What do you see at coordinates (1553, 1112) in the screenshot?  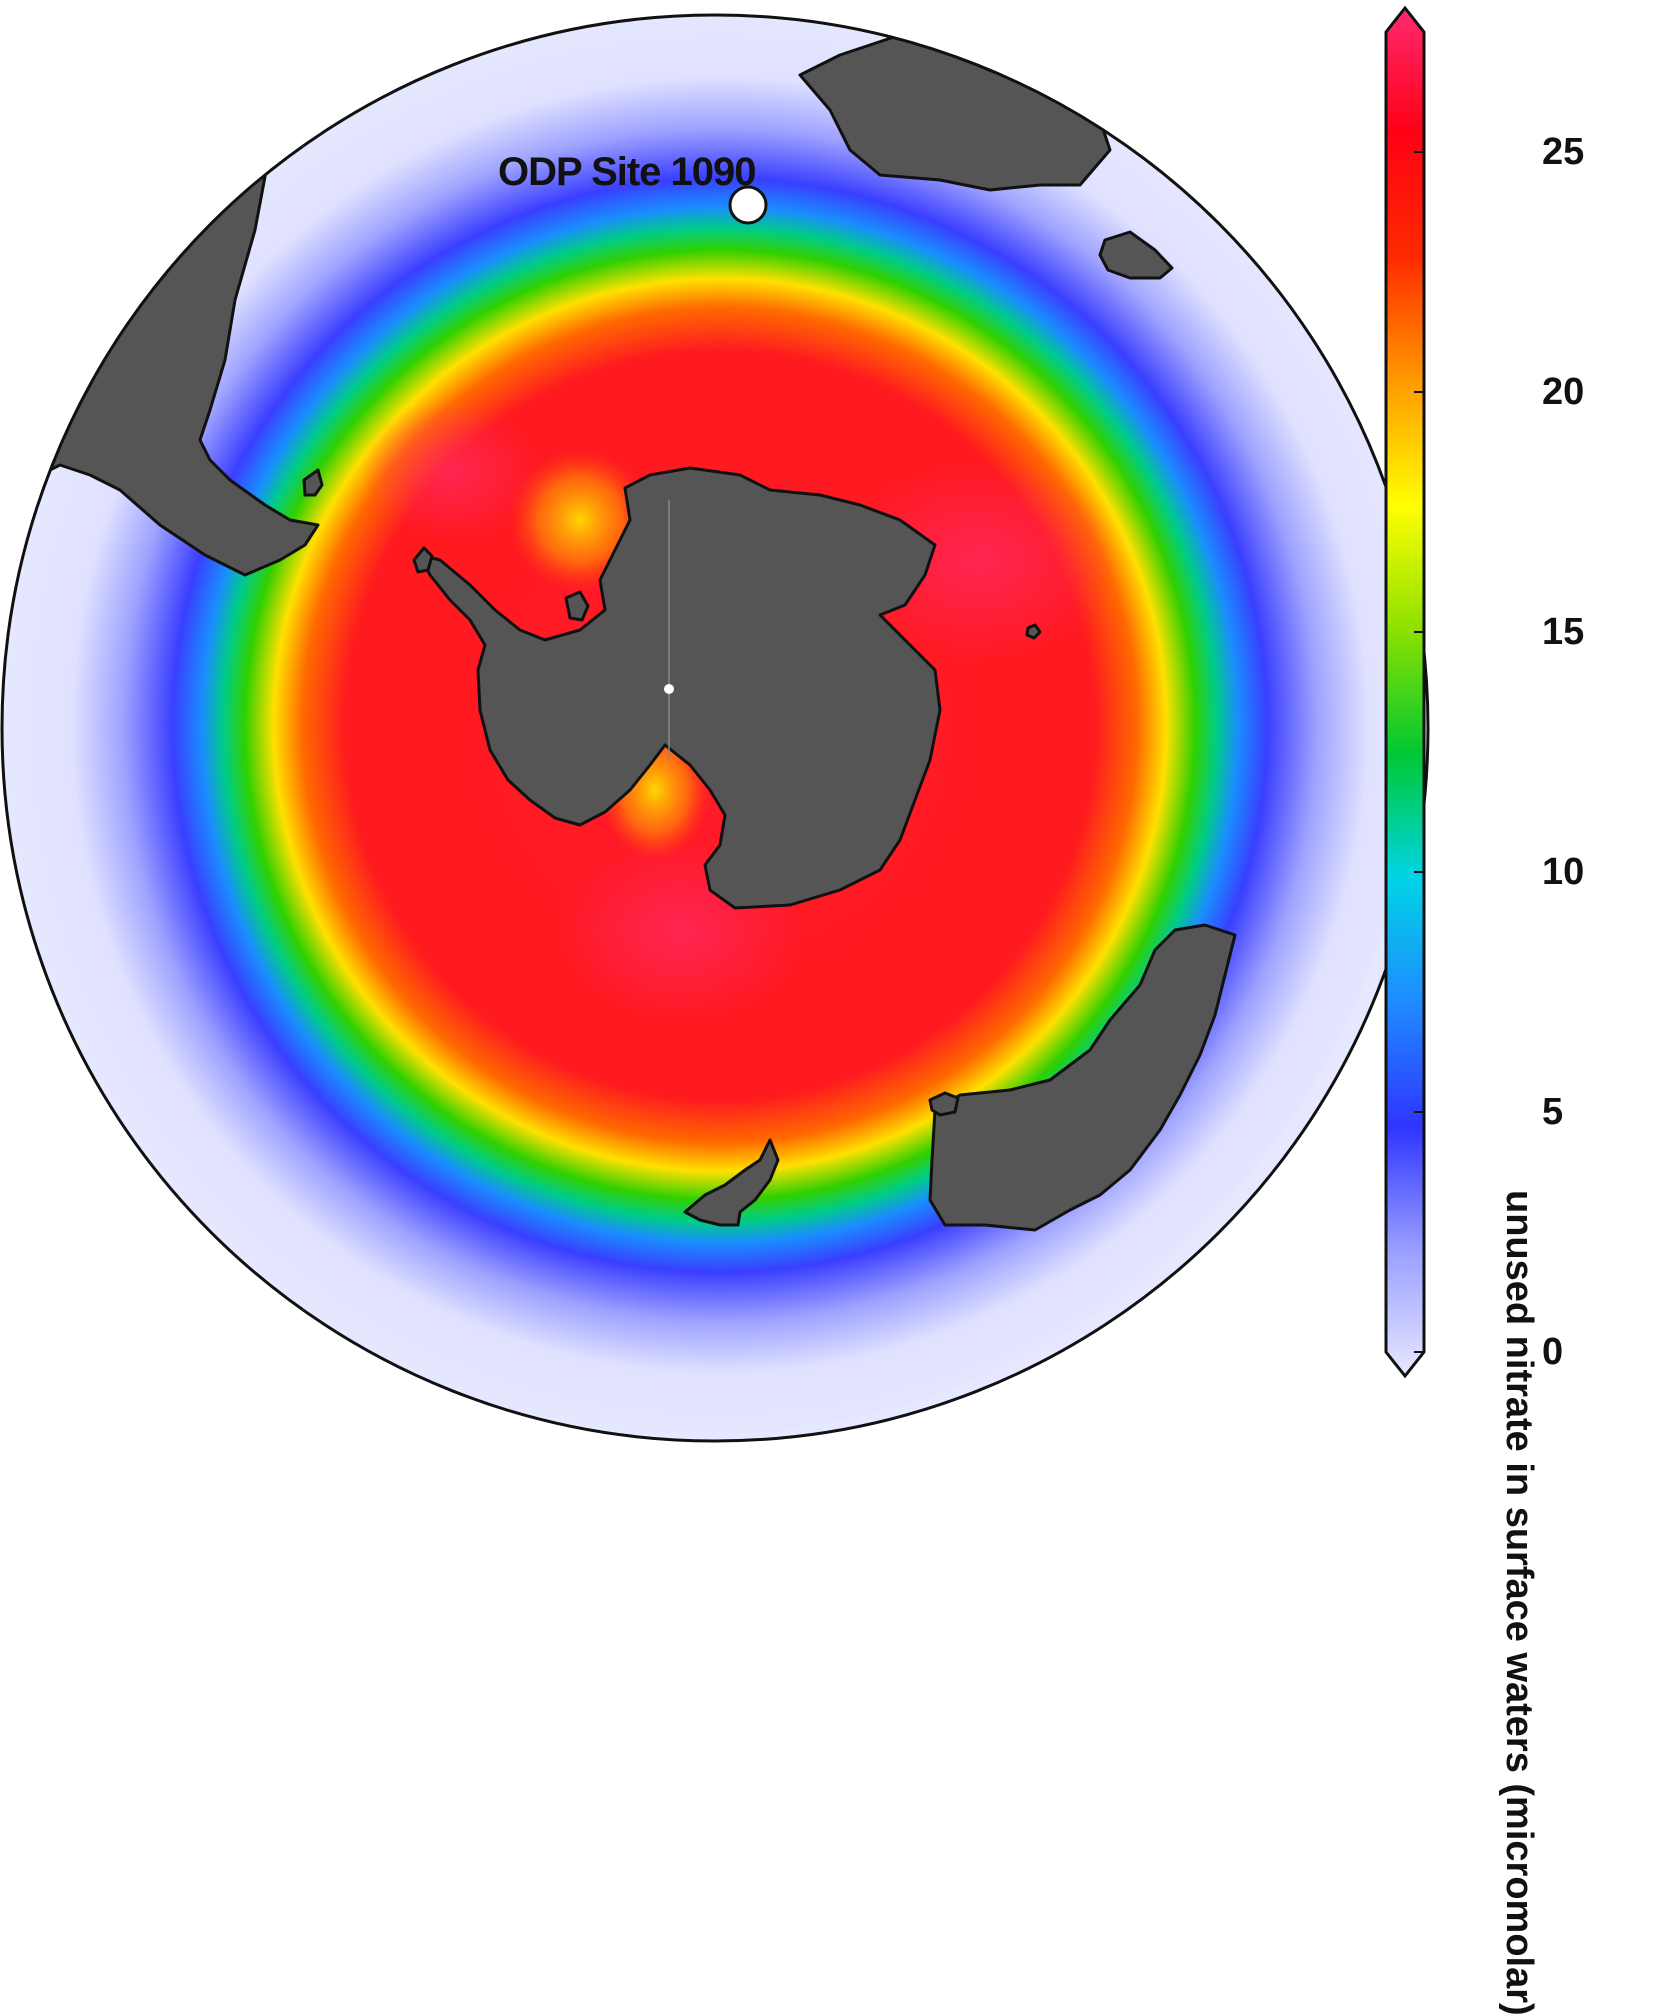 I see `colorbar-tick-label: 5` at bounding box center [1553, 1112].